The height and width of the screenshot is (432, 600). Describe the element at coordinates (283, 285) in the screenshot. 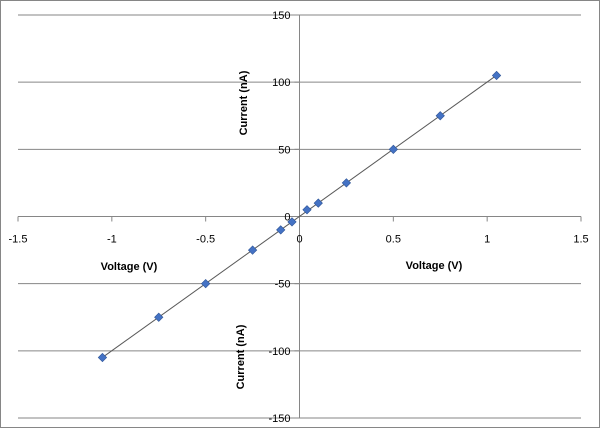

I see `y-tick-label: -50` at that location.